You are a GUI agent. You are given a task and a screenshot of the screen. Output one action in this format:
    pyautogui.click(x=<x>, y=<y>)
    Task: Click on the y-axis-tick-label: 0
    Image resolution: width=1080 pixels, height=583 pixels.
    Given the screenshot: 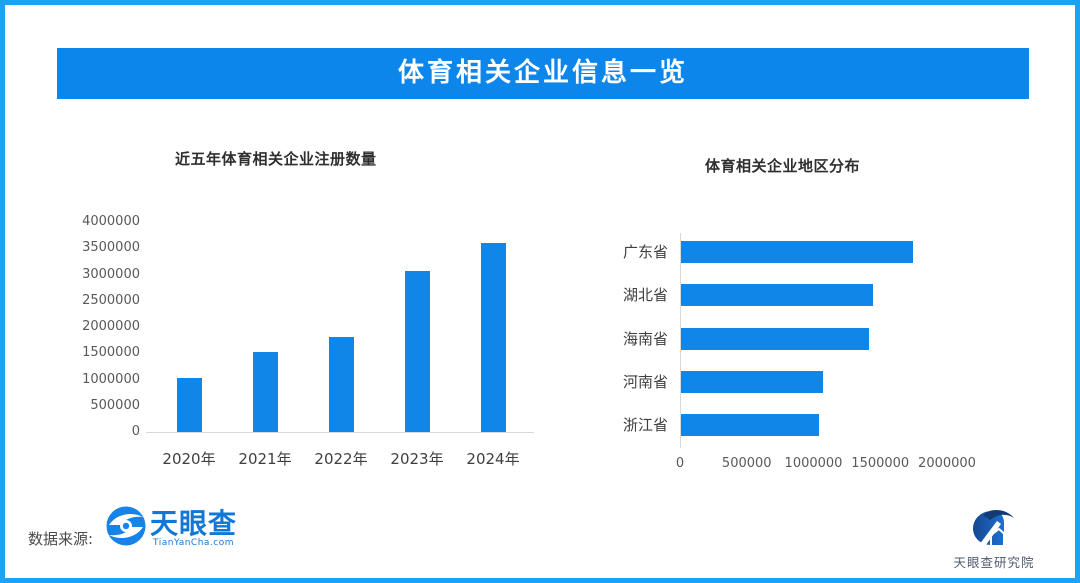 What is the action you would take?
    pyautogui.click(x=135, y=431)
    